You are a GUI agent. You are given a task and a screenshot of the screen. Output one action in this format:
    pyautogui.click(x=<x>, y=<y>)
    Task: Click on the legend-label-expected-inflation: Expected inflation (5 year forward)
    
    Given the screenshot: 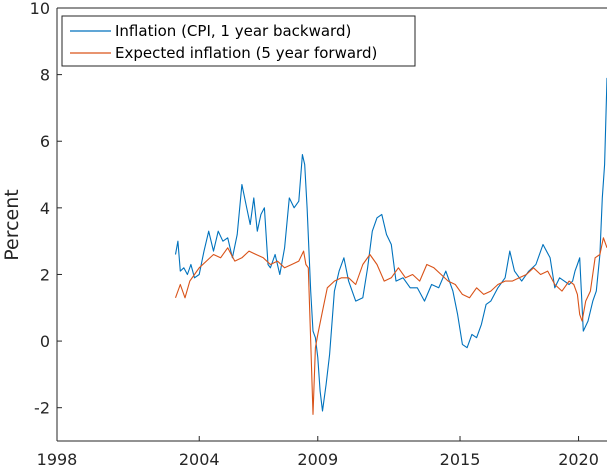 What is the action you would take?
    pyautogui.click(x=246, y=53)
    